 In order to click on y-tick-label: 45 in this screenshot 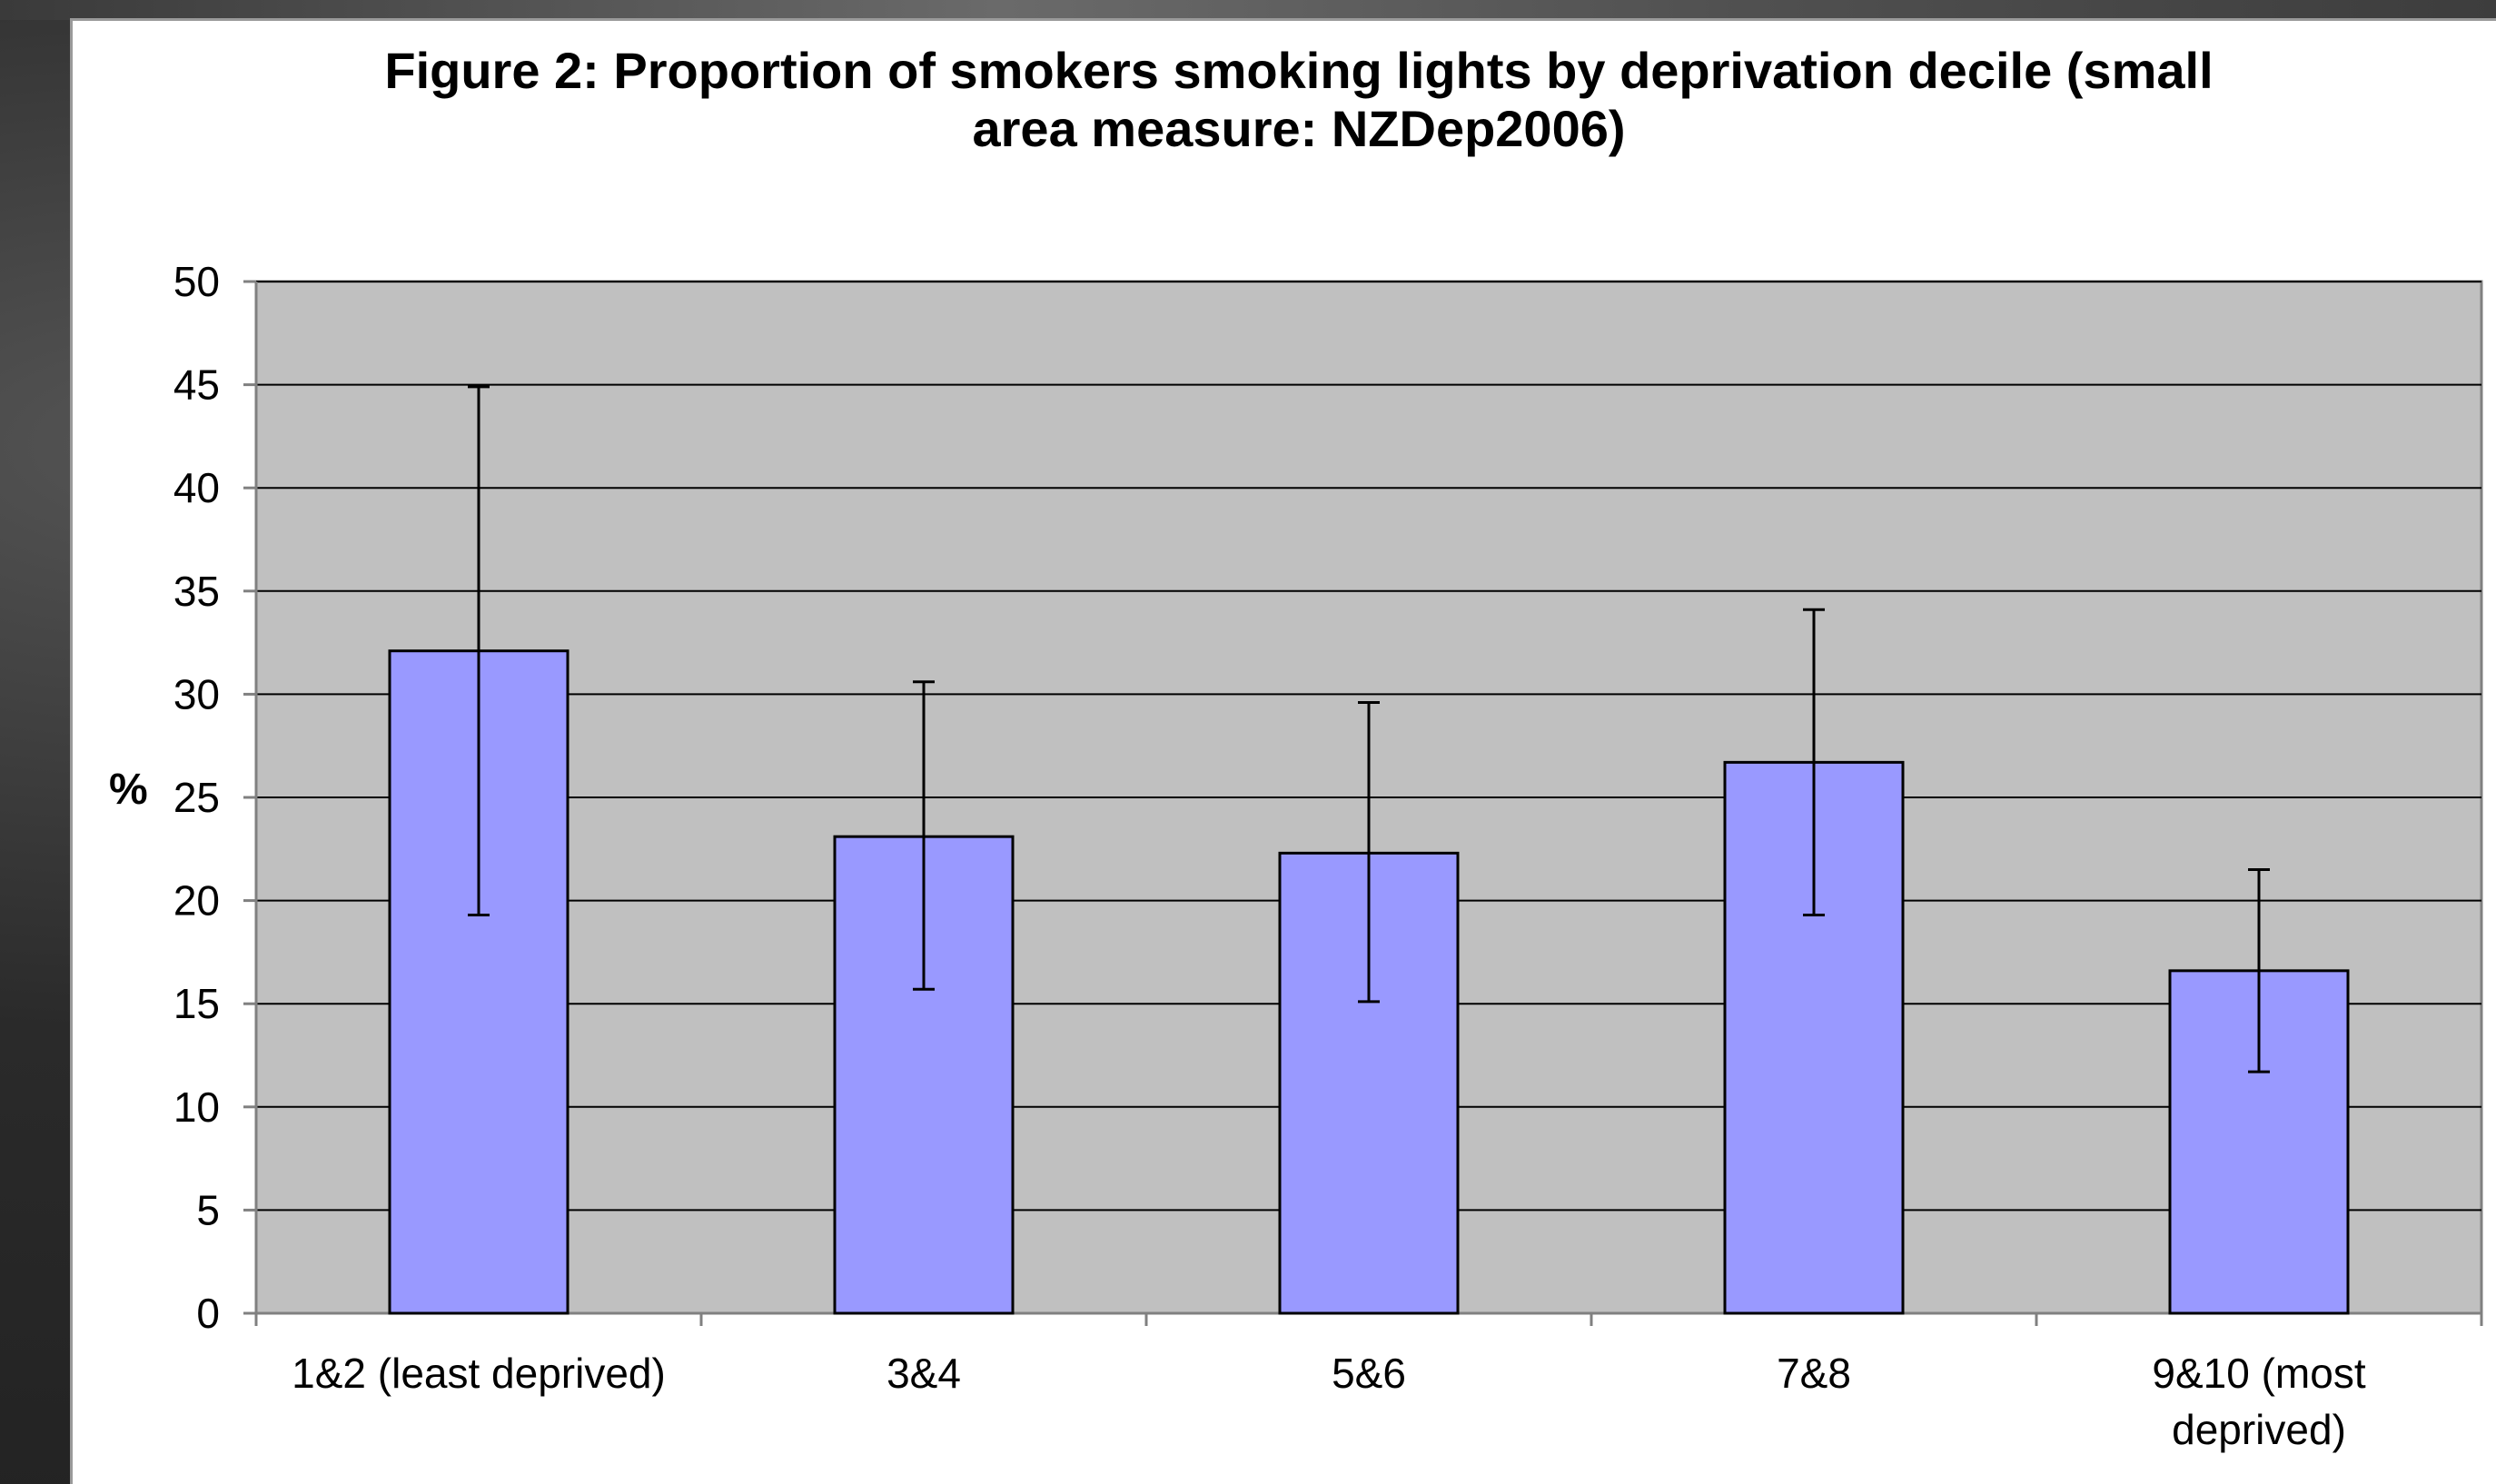, I will do `click(196, 385)`.